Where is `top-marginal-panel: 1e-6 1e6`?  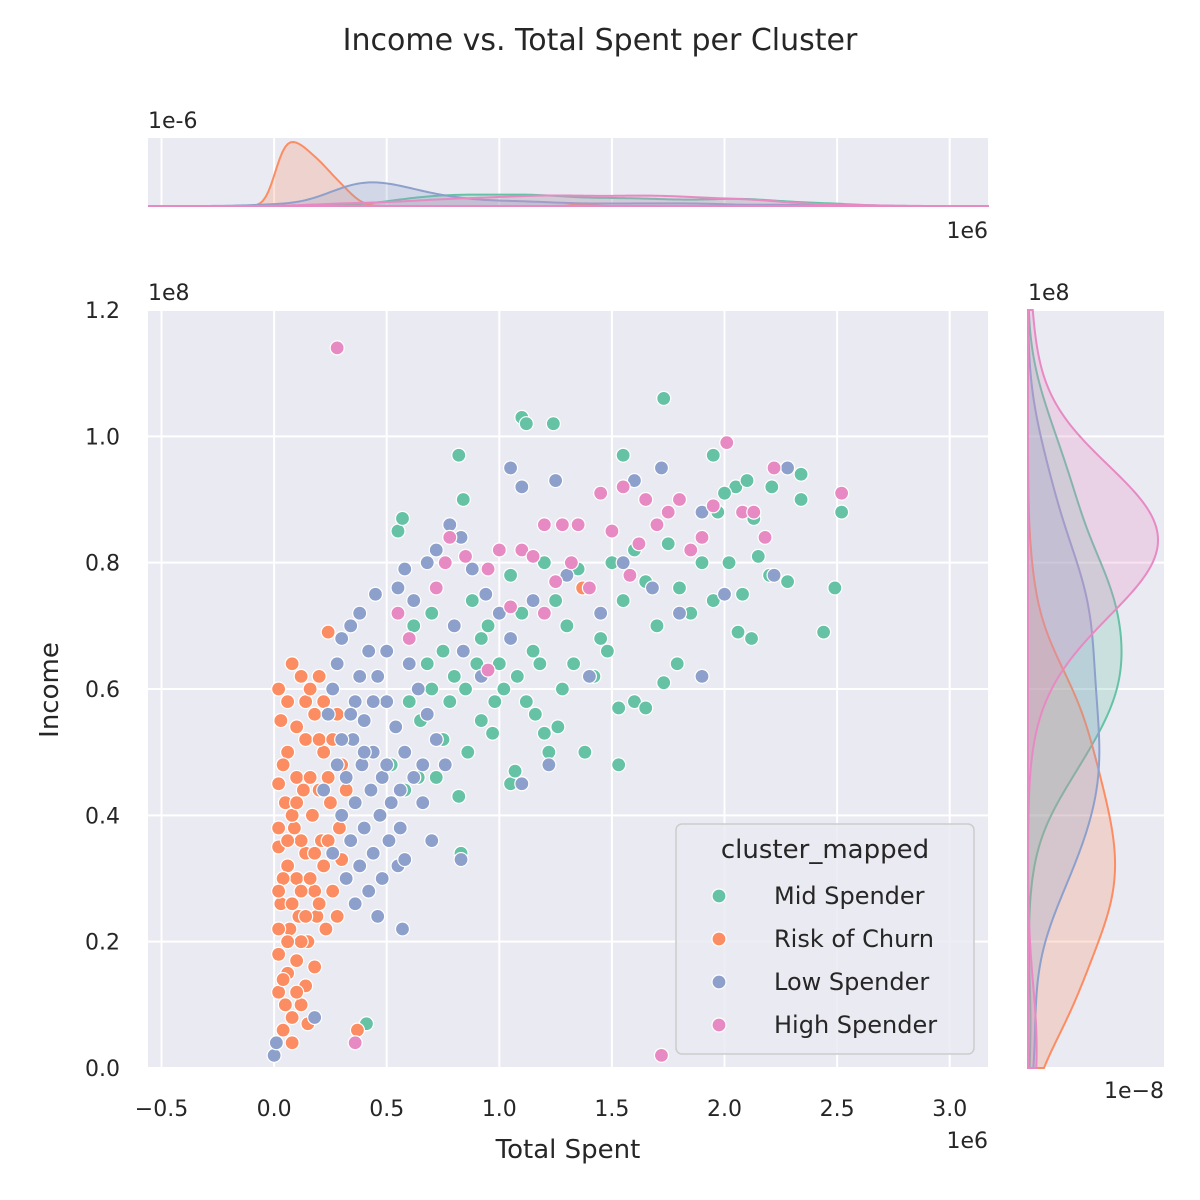 top-marginal-panel: 1e-6 1e6 is located at coordinates (568, 176).